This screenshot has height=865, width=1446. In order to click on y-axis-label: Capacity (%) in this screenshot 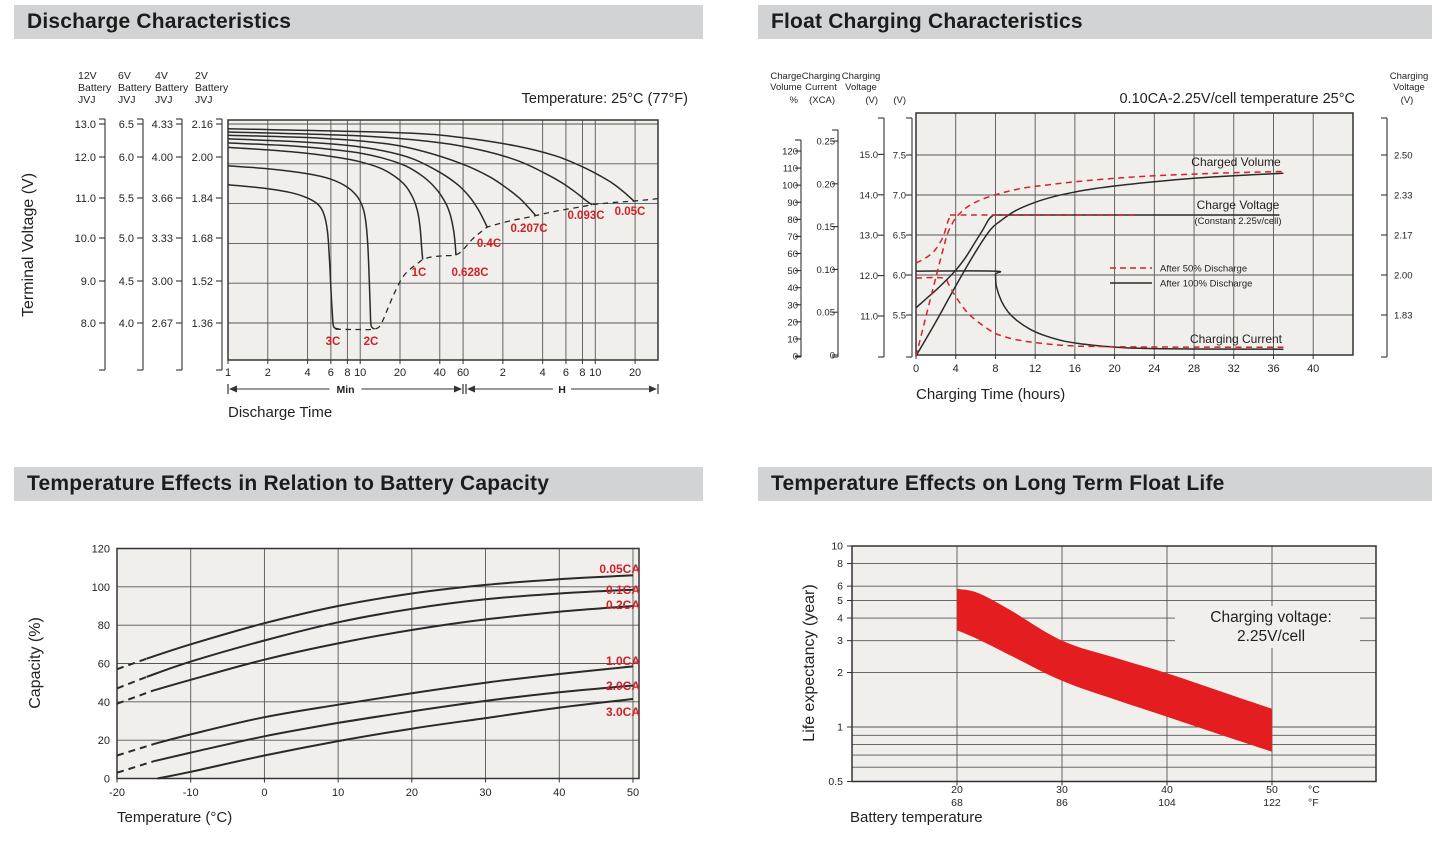, I will do `click(35, 663)`.